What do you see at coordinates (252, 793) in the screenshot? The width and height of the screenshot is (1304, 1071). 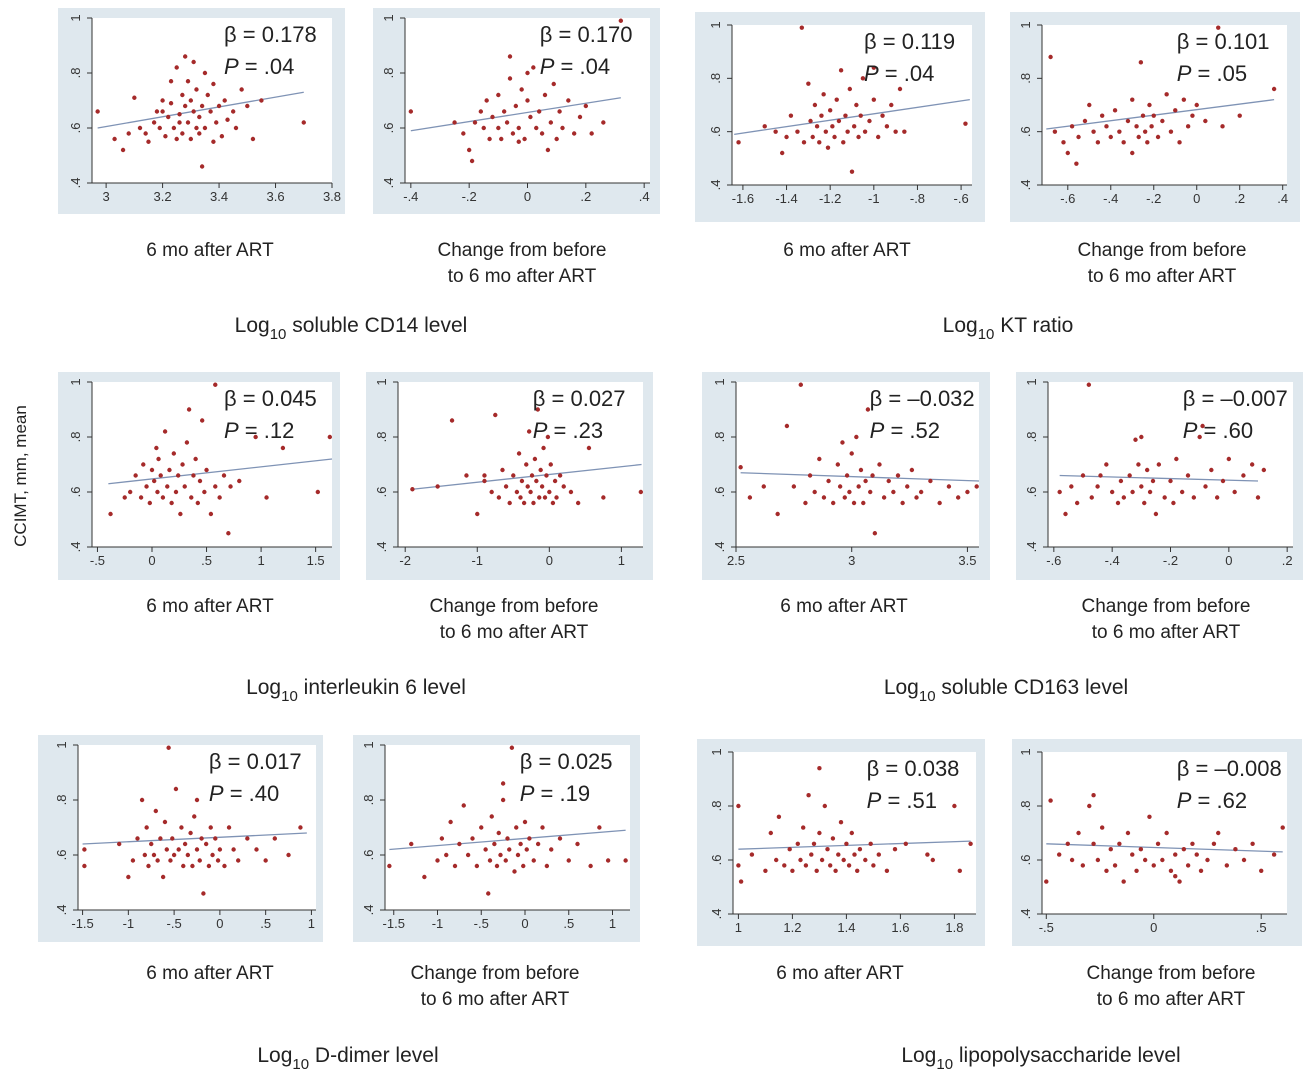 I see `p-value: = .40` at bounding box center [252, 793].